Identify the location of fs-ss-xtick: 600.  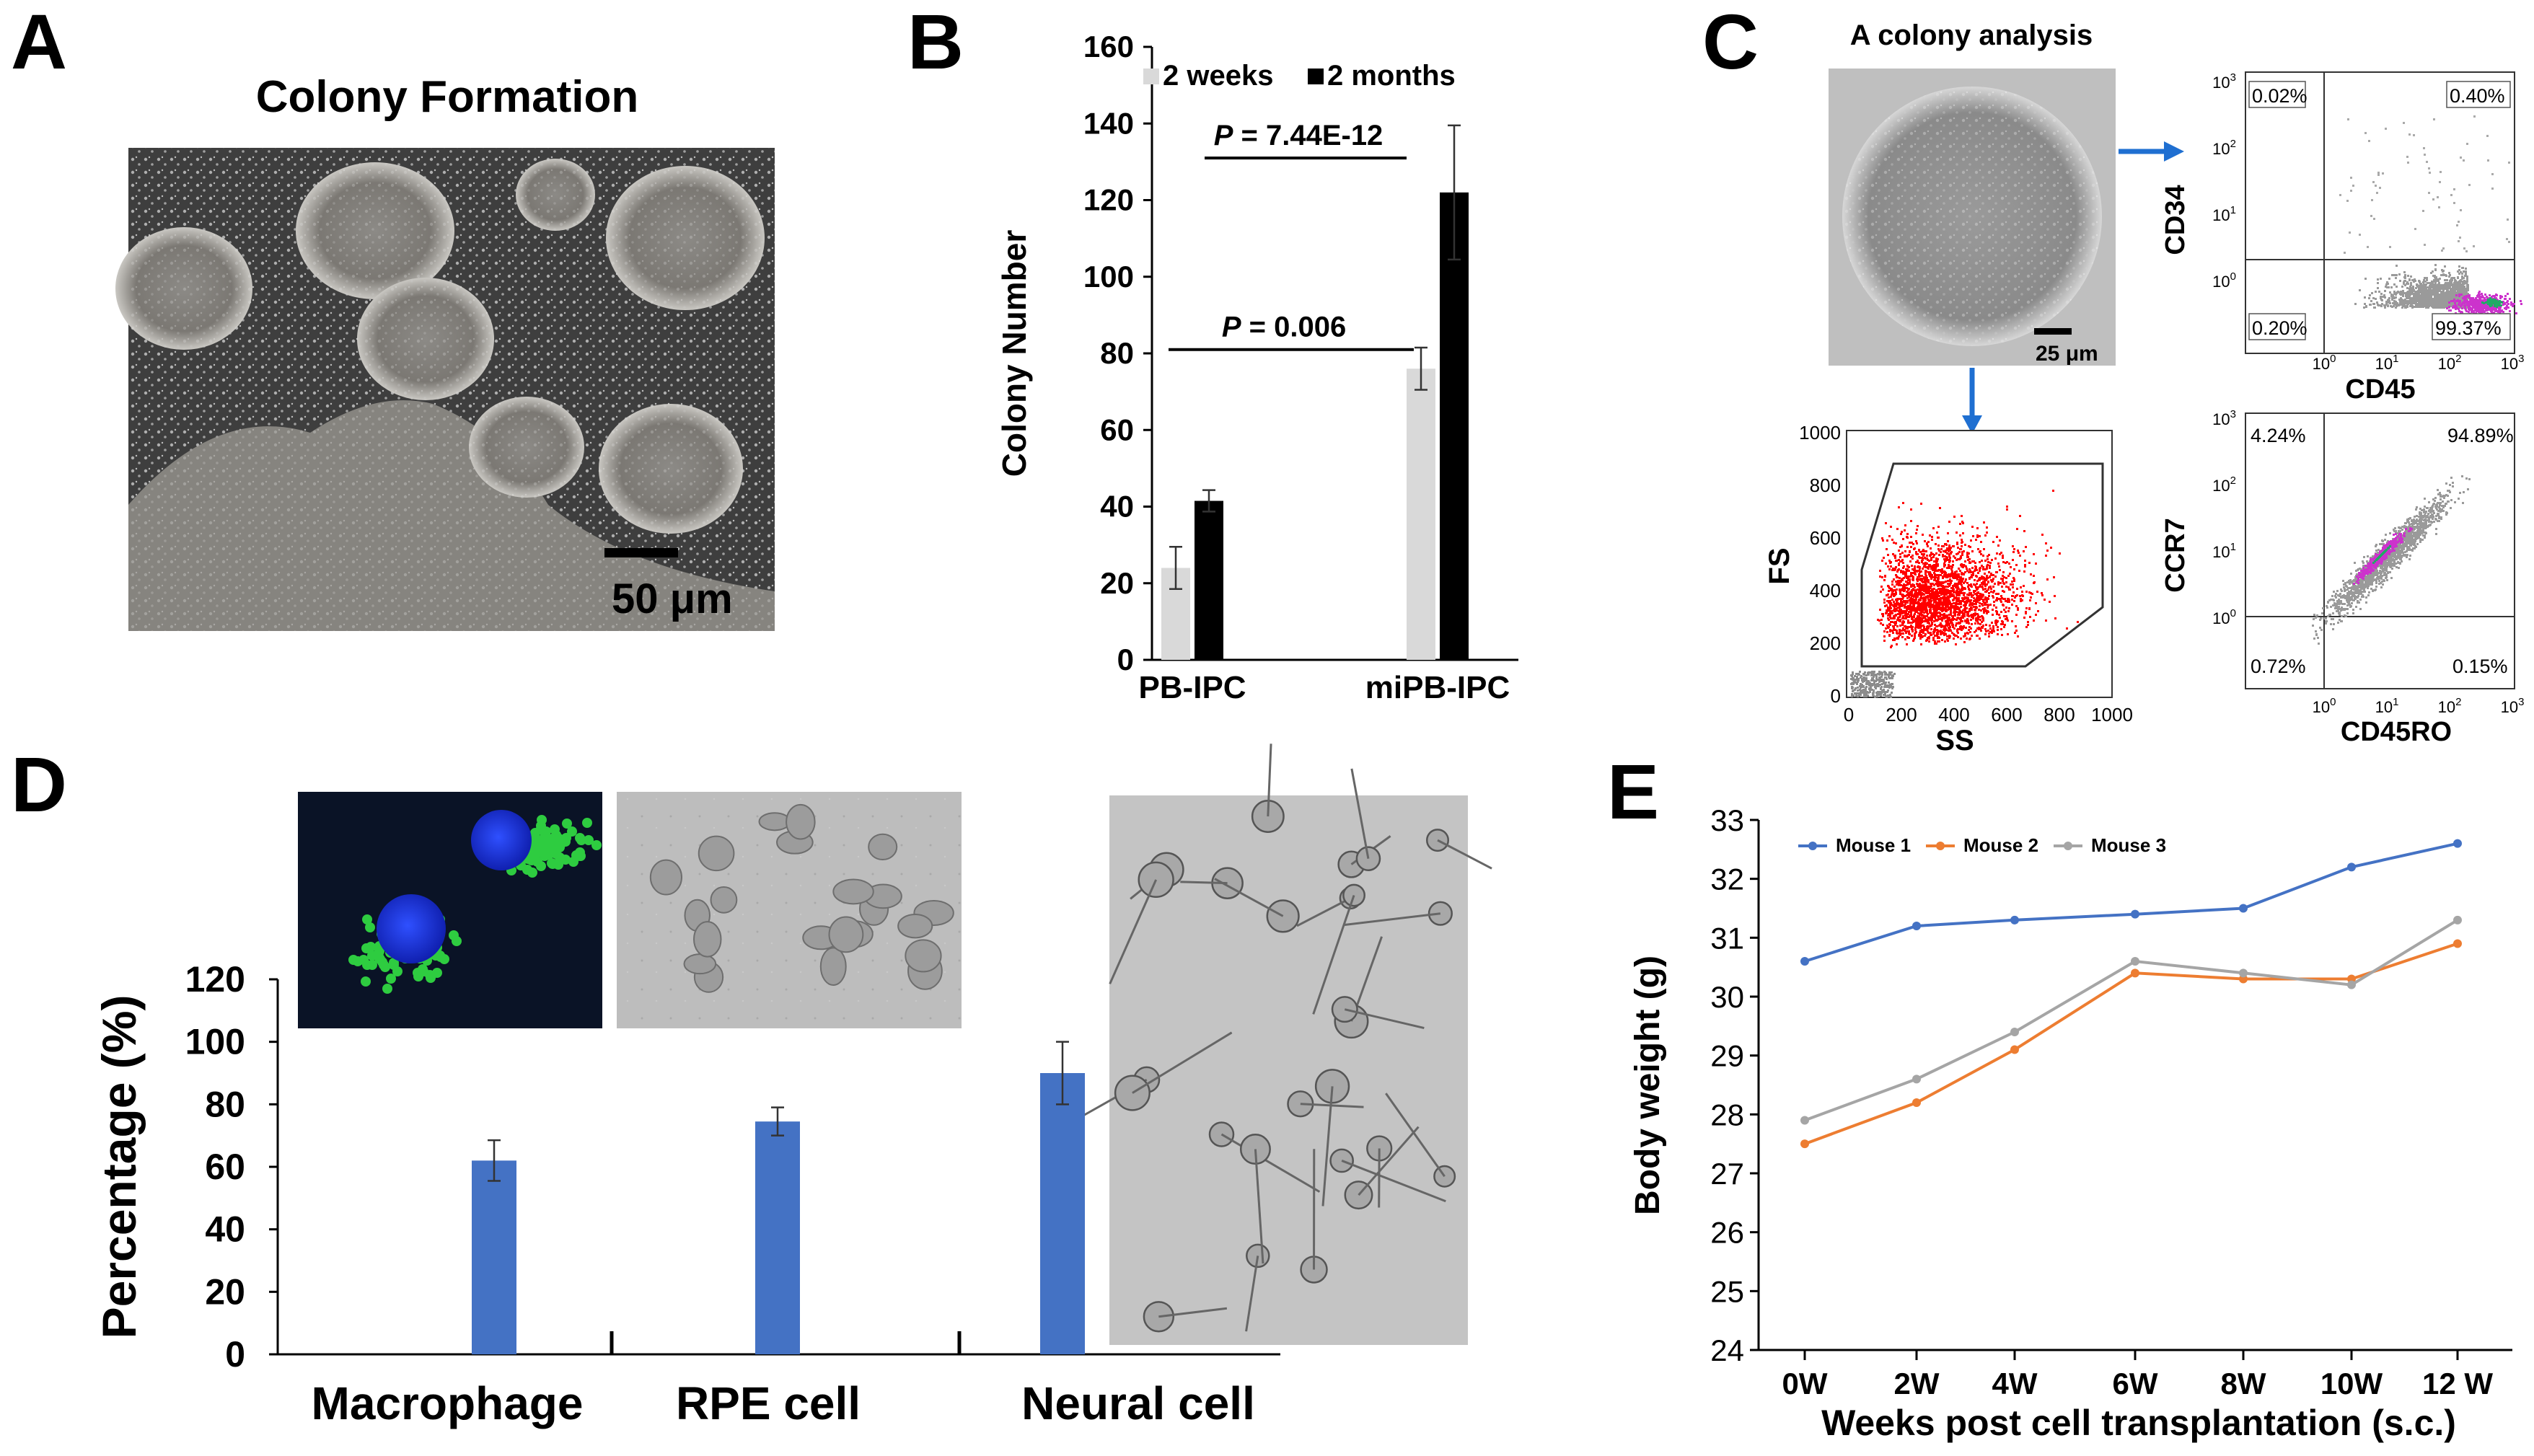
(2006, 714).